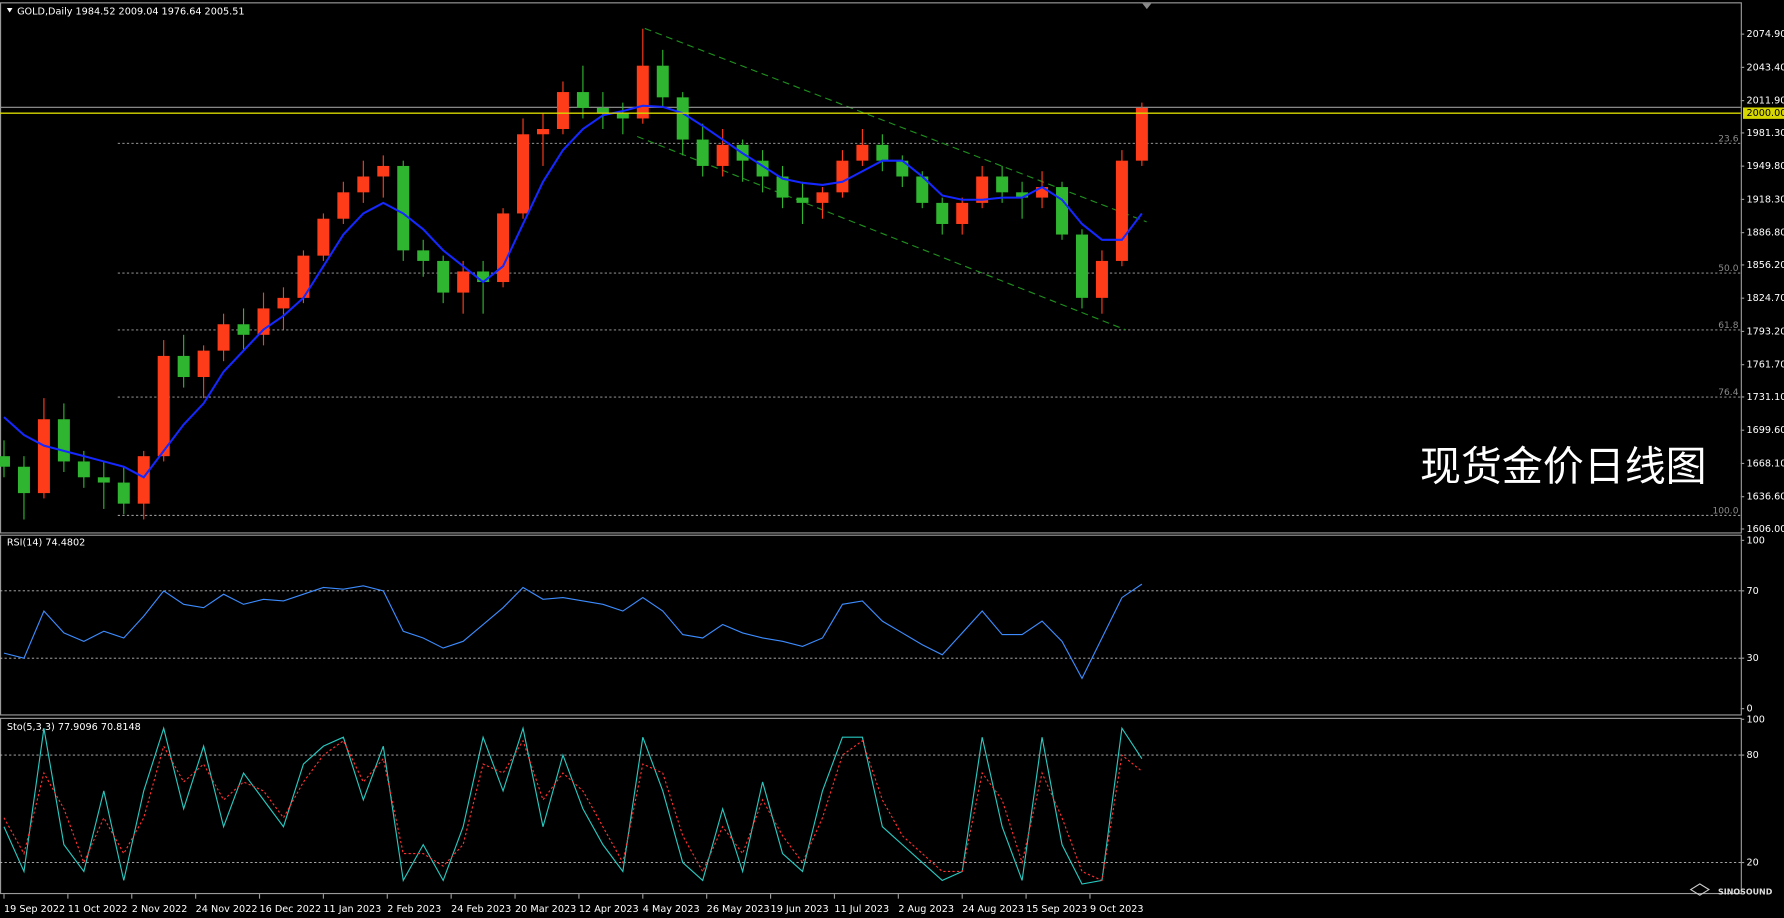  What do you see at coordinates (738, 909) in the screenshot?
I see `x-tick-label: 26 May 2023` at bounding box center [738, 909].